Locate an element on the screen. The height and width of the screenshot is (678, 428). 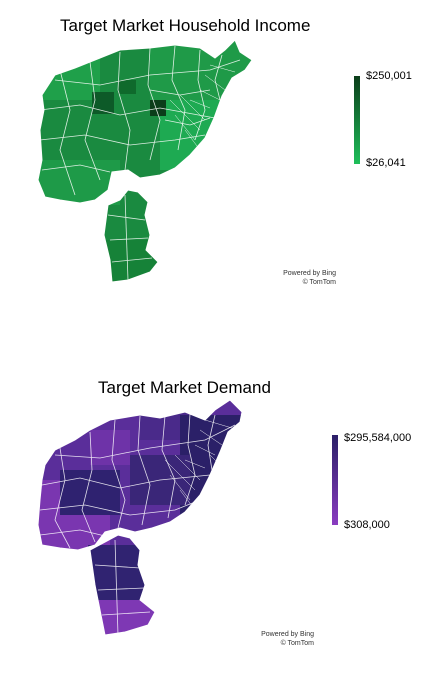
income-map-title: Target Market Household Income is located at coordinates (185, 25).